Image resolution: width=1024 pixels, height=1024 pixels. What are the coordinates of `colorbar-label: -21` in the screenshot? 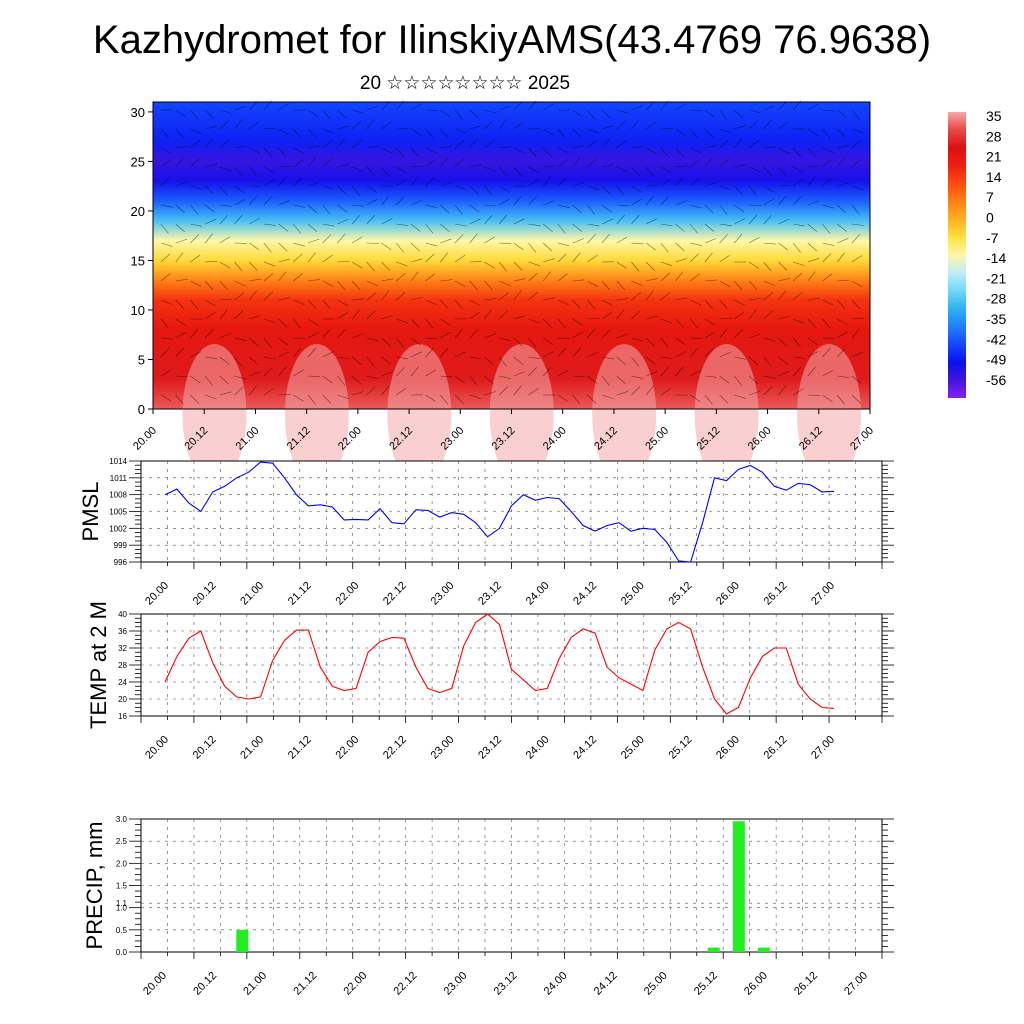 It's located at (996, 278).